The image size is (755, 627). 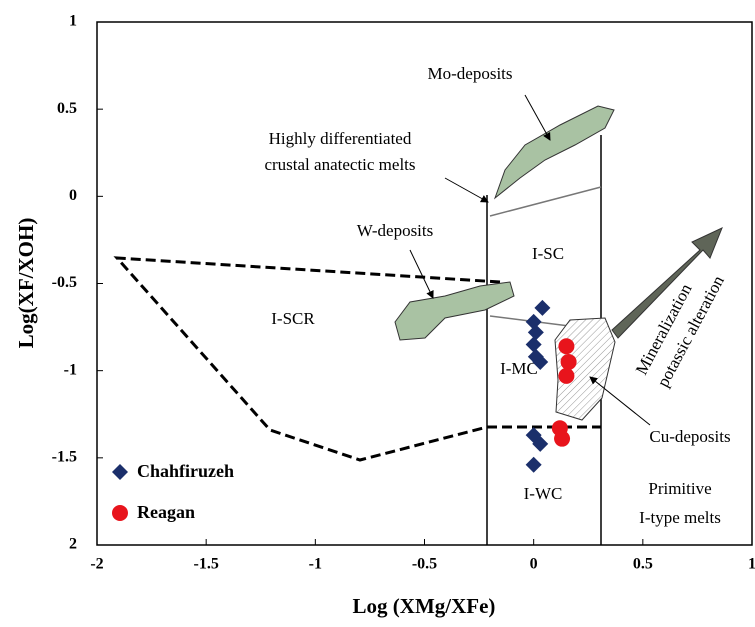 What do you see at coordinates (424, 564) in the screenshot?
I see `x-tick-label: -0.5` at bounding box center [424, 564].